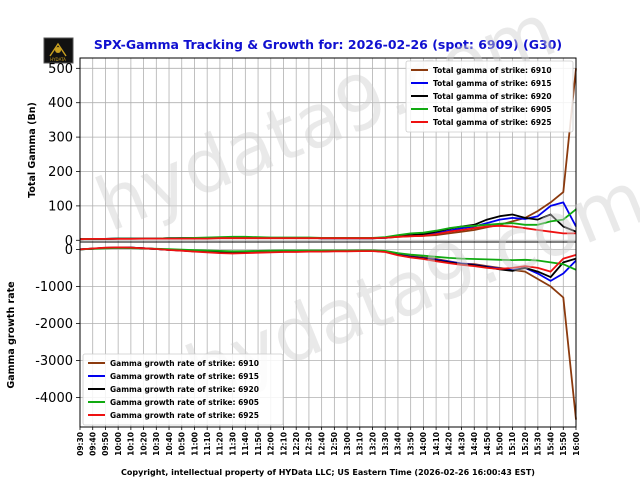 This screenshot has width=640, height=480. I want to click on legend-entry-6915: Total gamma of strike: 6915, so click(492, 83).